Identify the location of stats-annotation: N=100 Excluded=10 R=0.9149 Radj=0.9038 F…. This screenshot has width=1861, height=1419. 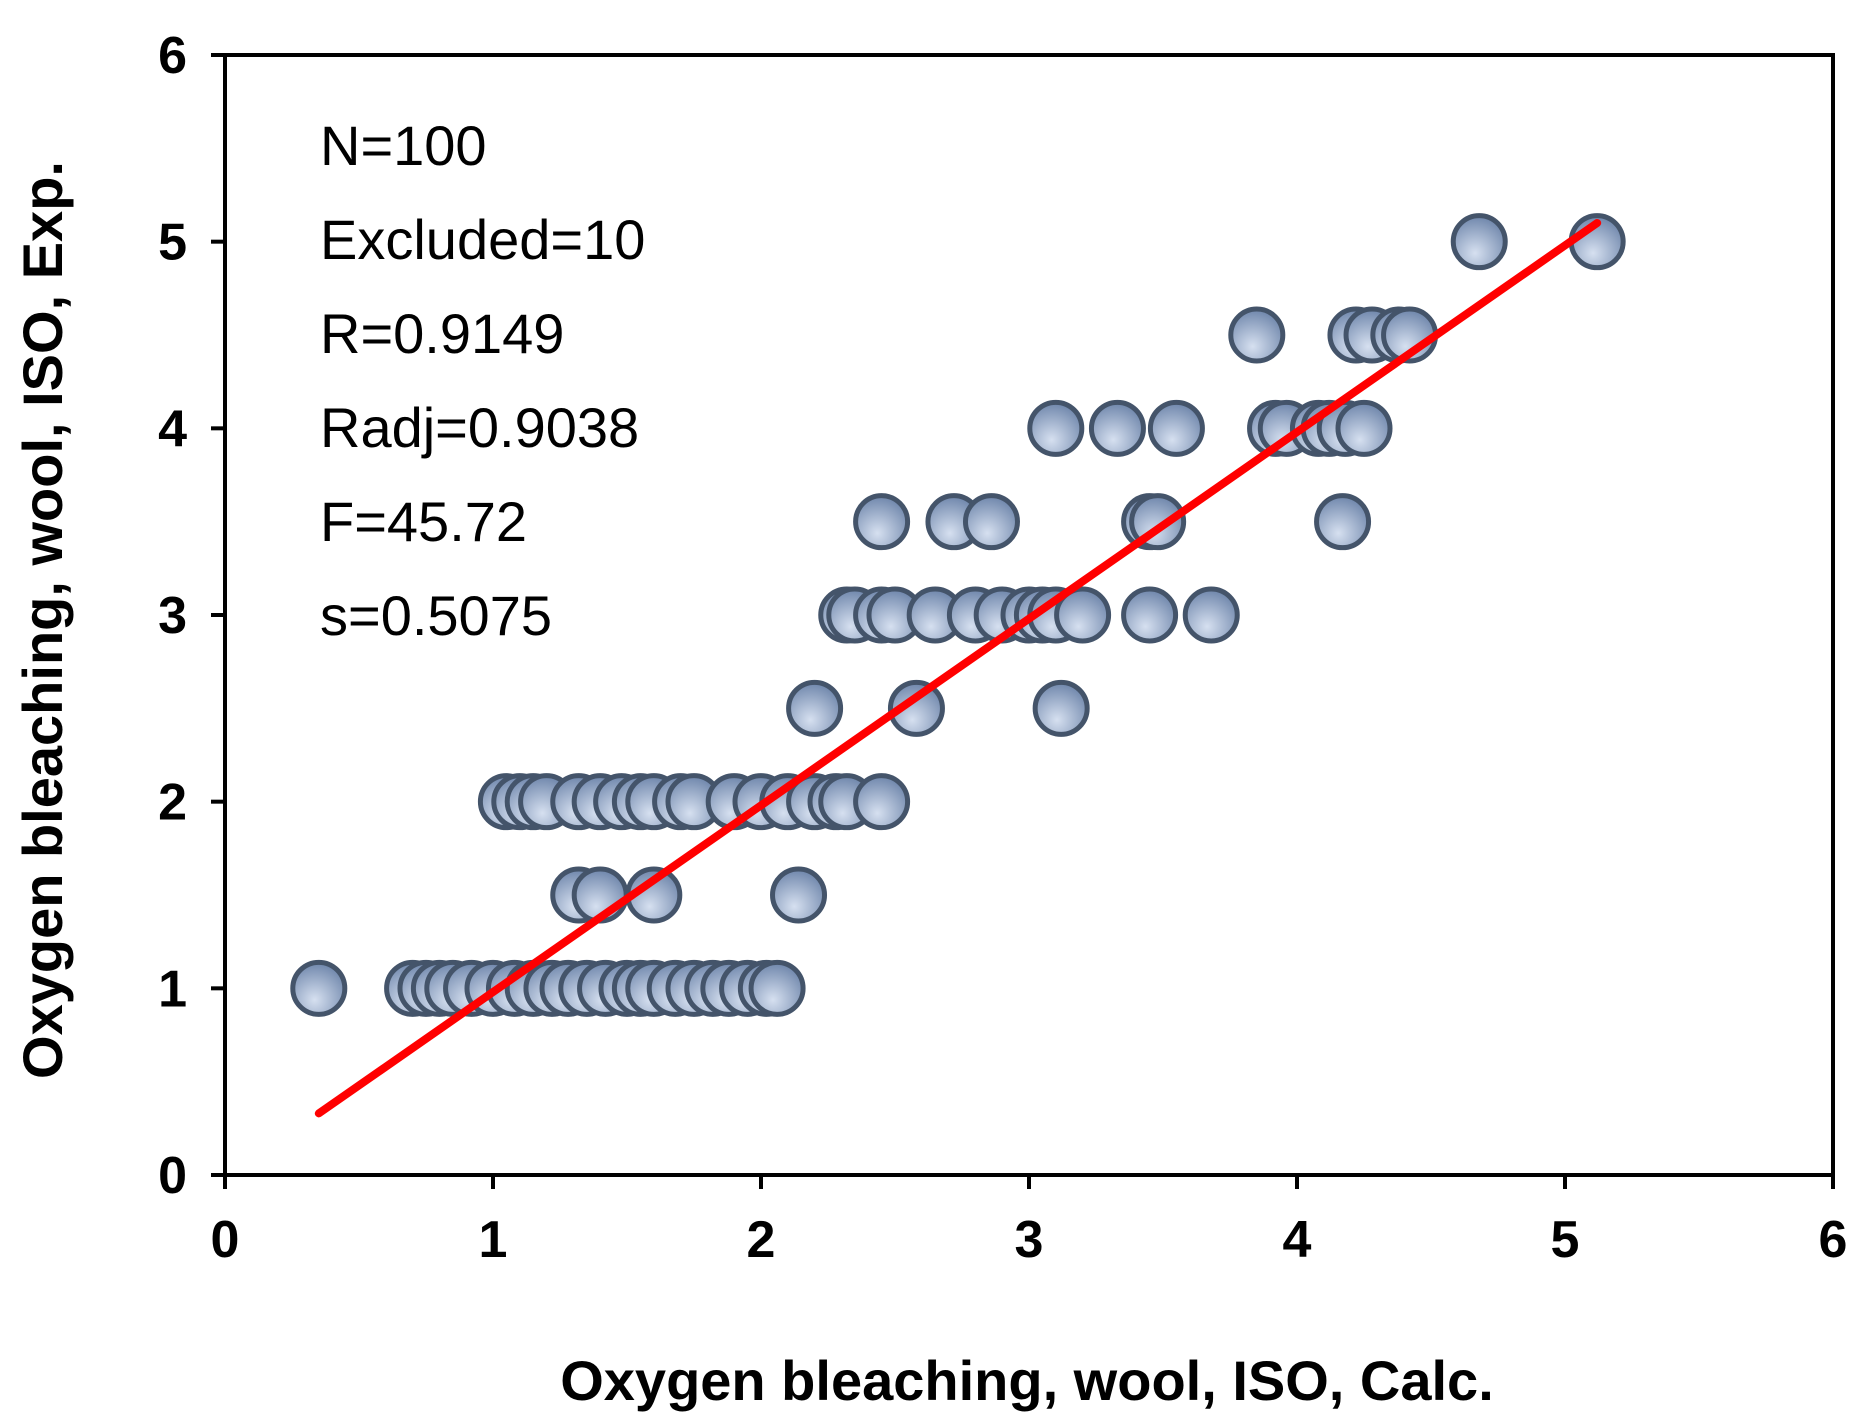
(482, 380).